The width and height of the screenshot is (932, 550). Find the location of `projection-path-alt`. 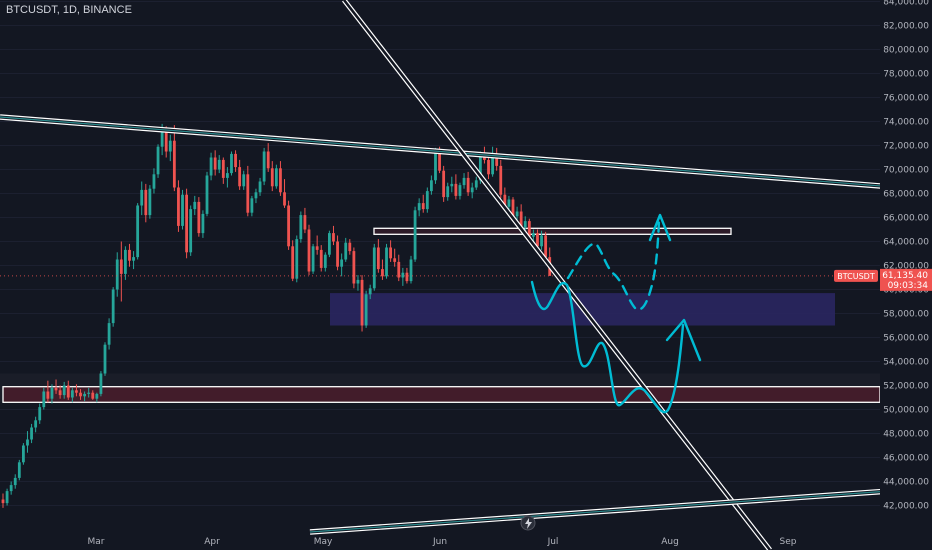

projection-path-alt is located at coordinates (613, 264).